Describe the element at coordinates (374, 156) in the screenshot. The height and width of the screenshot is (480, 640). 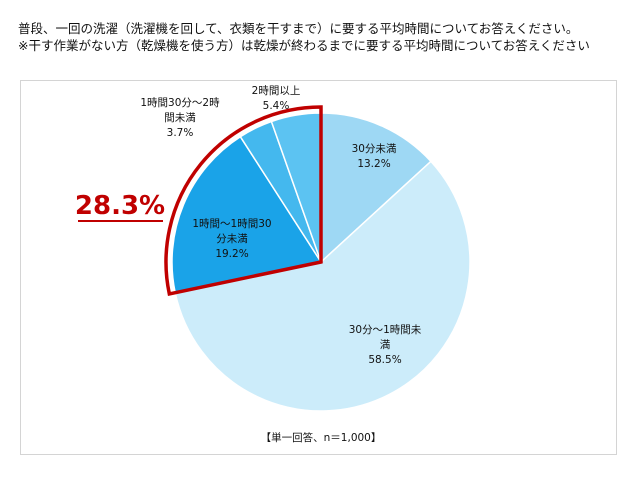
I see `slice-label-1: 30分未満 13.2%` at that location.